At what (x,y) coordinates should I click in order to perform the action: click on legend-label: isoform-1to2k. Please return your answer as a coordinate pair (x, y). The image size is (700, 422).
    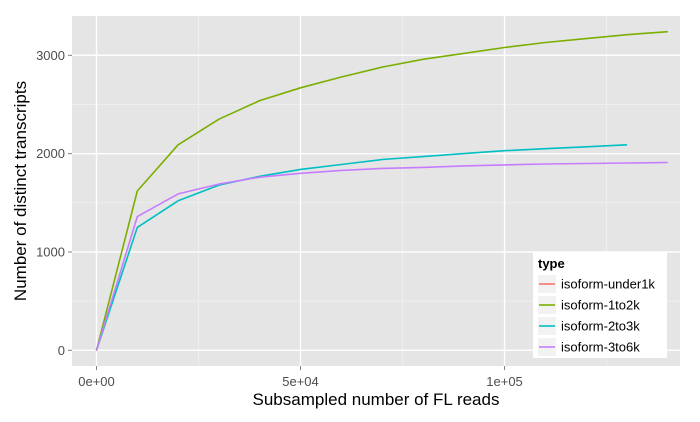
    Looking at the image, I should click on (600, 305).